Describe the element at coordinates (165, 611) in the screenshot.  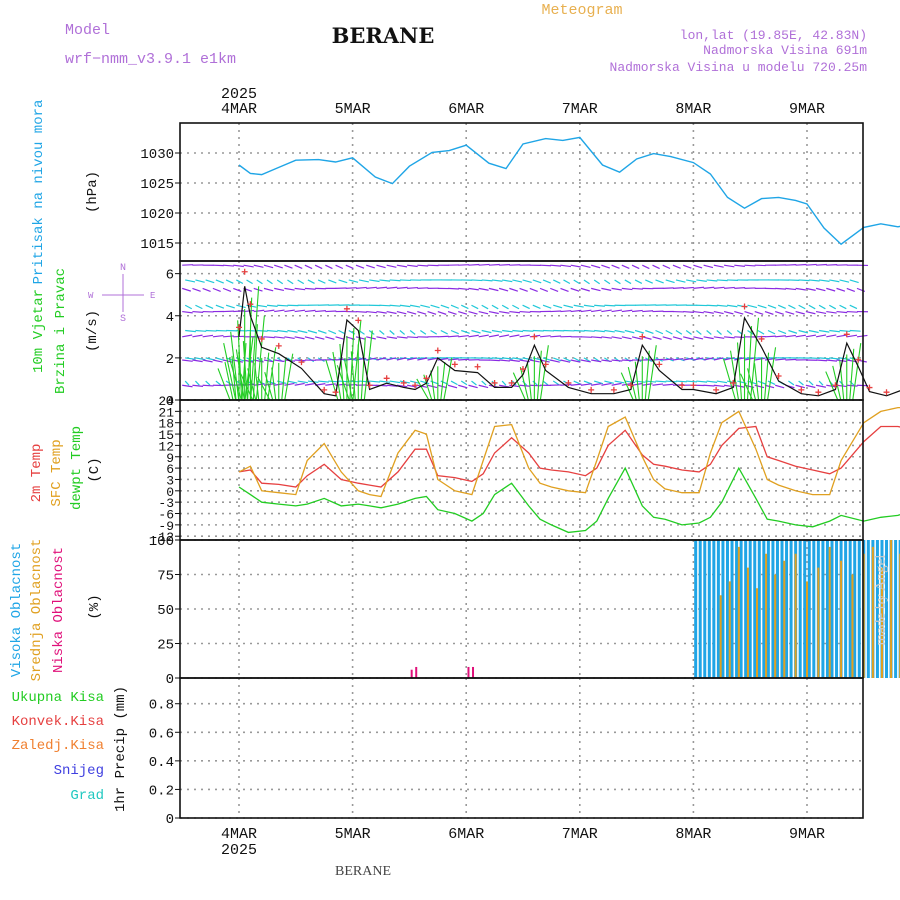
I see `y-tick-label: 50` at that location.